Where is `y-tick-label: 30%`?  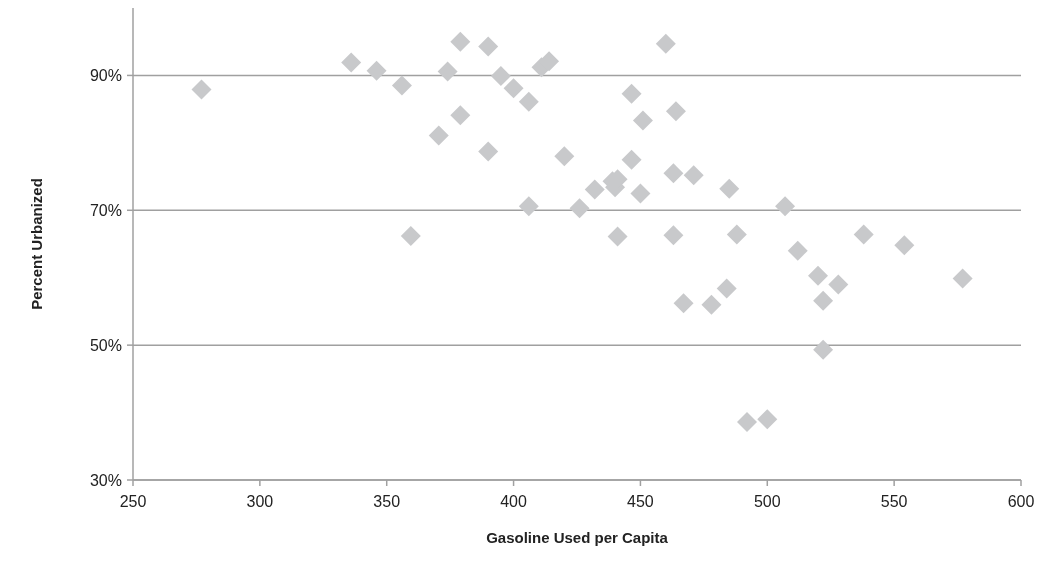
y-tick-label: 30% is located at coordinates (105, 480).